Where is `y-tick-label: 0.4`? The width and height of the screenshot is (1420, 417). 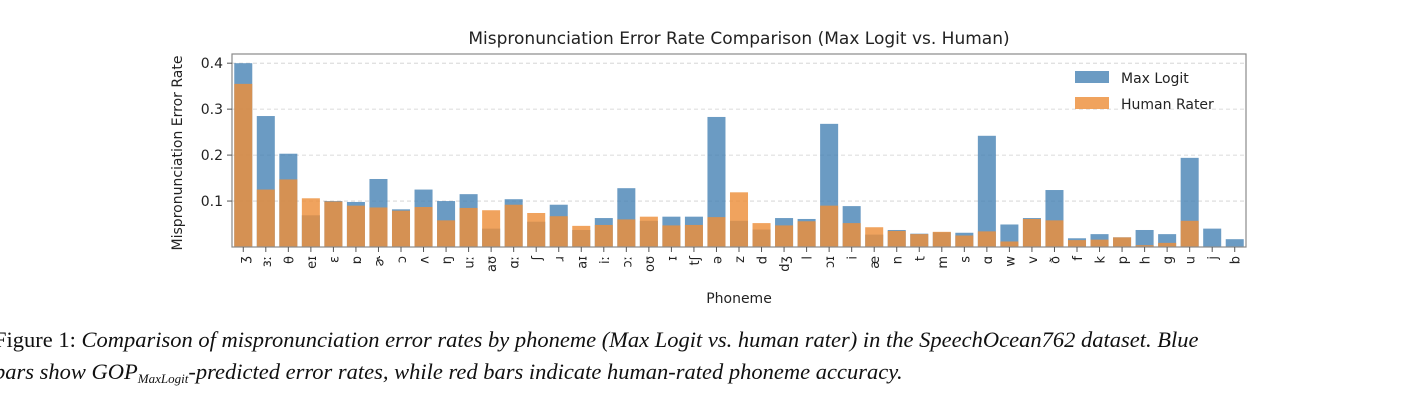 y-tick-label: 0.4 is located at coordinates (212, 64).